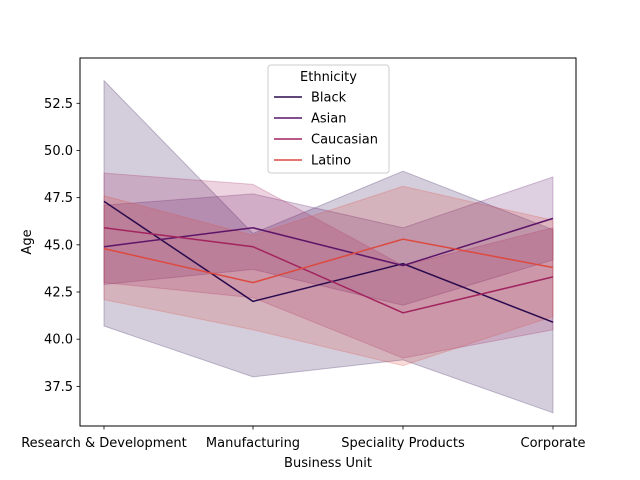 Image resolution: width=640 pixels, height=480 pixels. I want to click on y-axis: 37.5 40.0 42.5 45.0 47.5 50.0 52.5, so click(62, 246).